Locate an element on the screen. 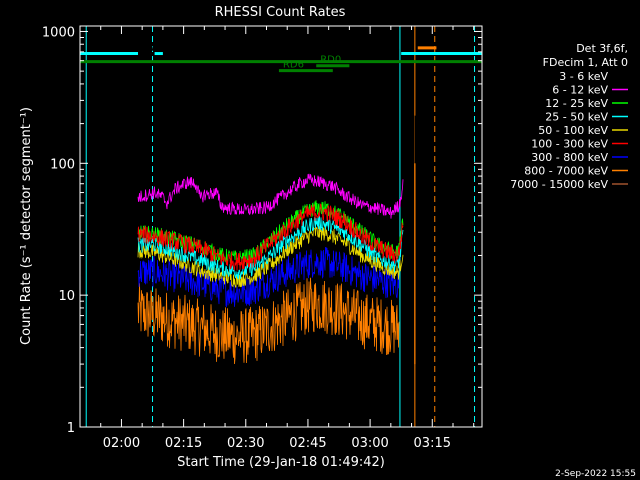  y-tick-label: 10 is located at coordinates (66, 296).